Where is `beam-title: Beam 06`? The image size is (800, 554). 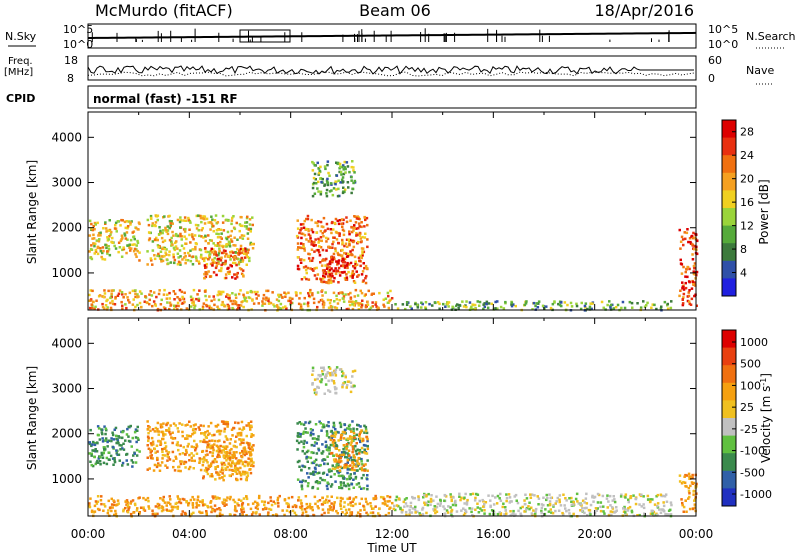
beam-title: Beam 06 is located at coordinates (395, 10).